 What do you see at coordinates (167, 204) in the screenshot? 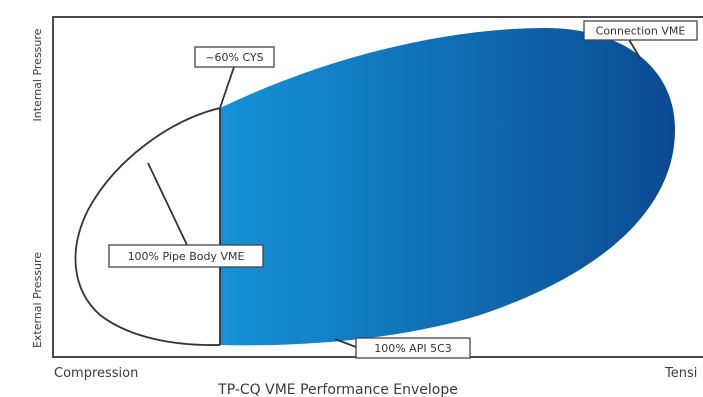
I see `pipe-body-vme-leader` at bounding box center [167, 204].